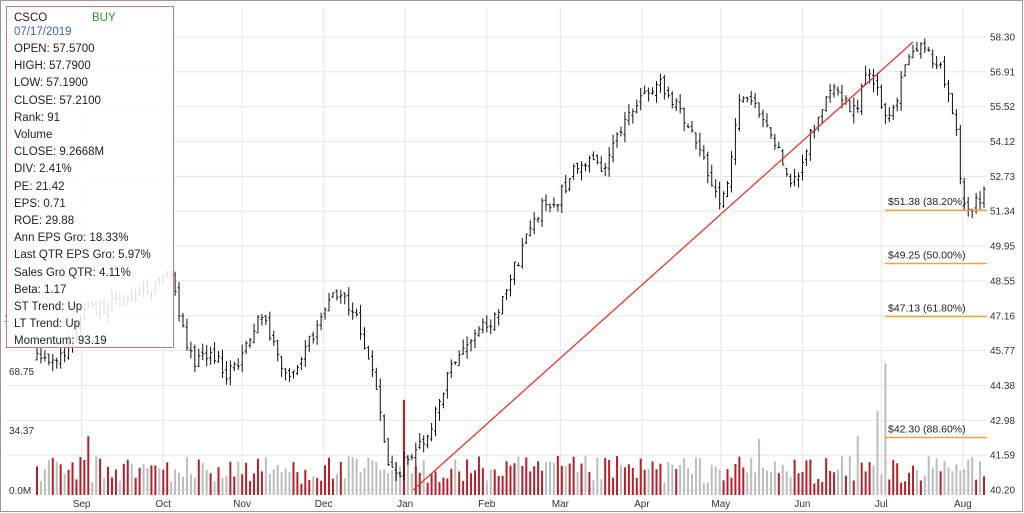 The width and height of the screenshot is (1024, 513). What do you see at coordinates (51, 83) in the screenshot?
I see `info-row: LOW: 57.1900` at bounding box center [51, 83].